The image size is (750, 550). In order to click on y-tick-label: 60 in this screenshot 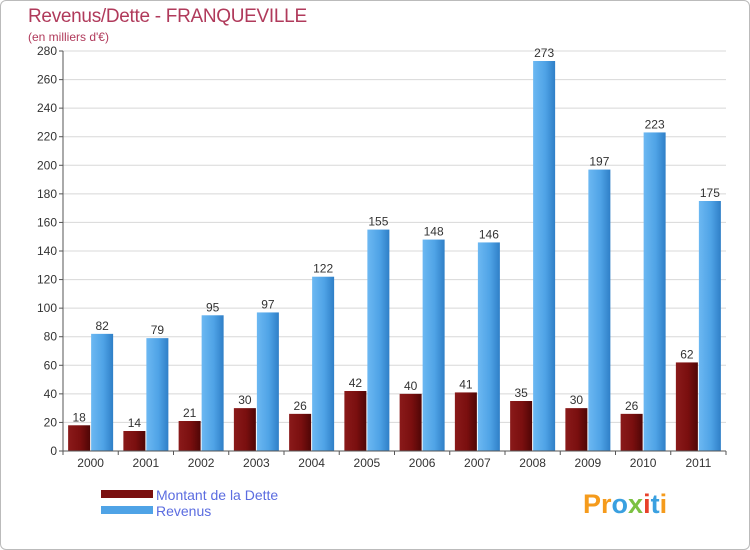, I will do `click(51, 365)`.